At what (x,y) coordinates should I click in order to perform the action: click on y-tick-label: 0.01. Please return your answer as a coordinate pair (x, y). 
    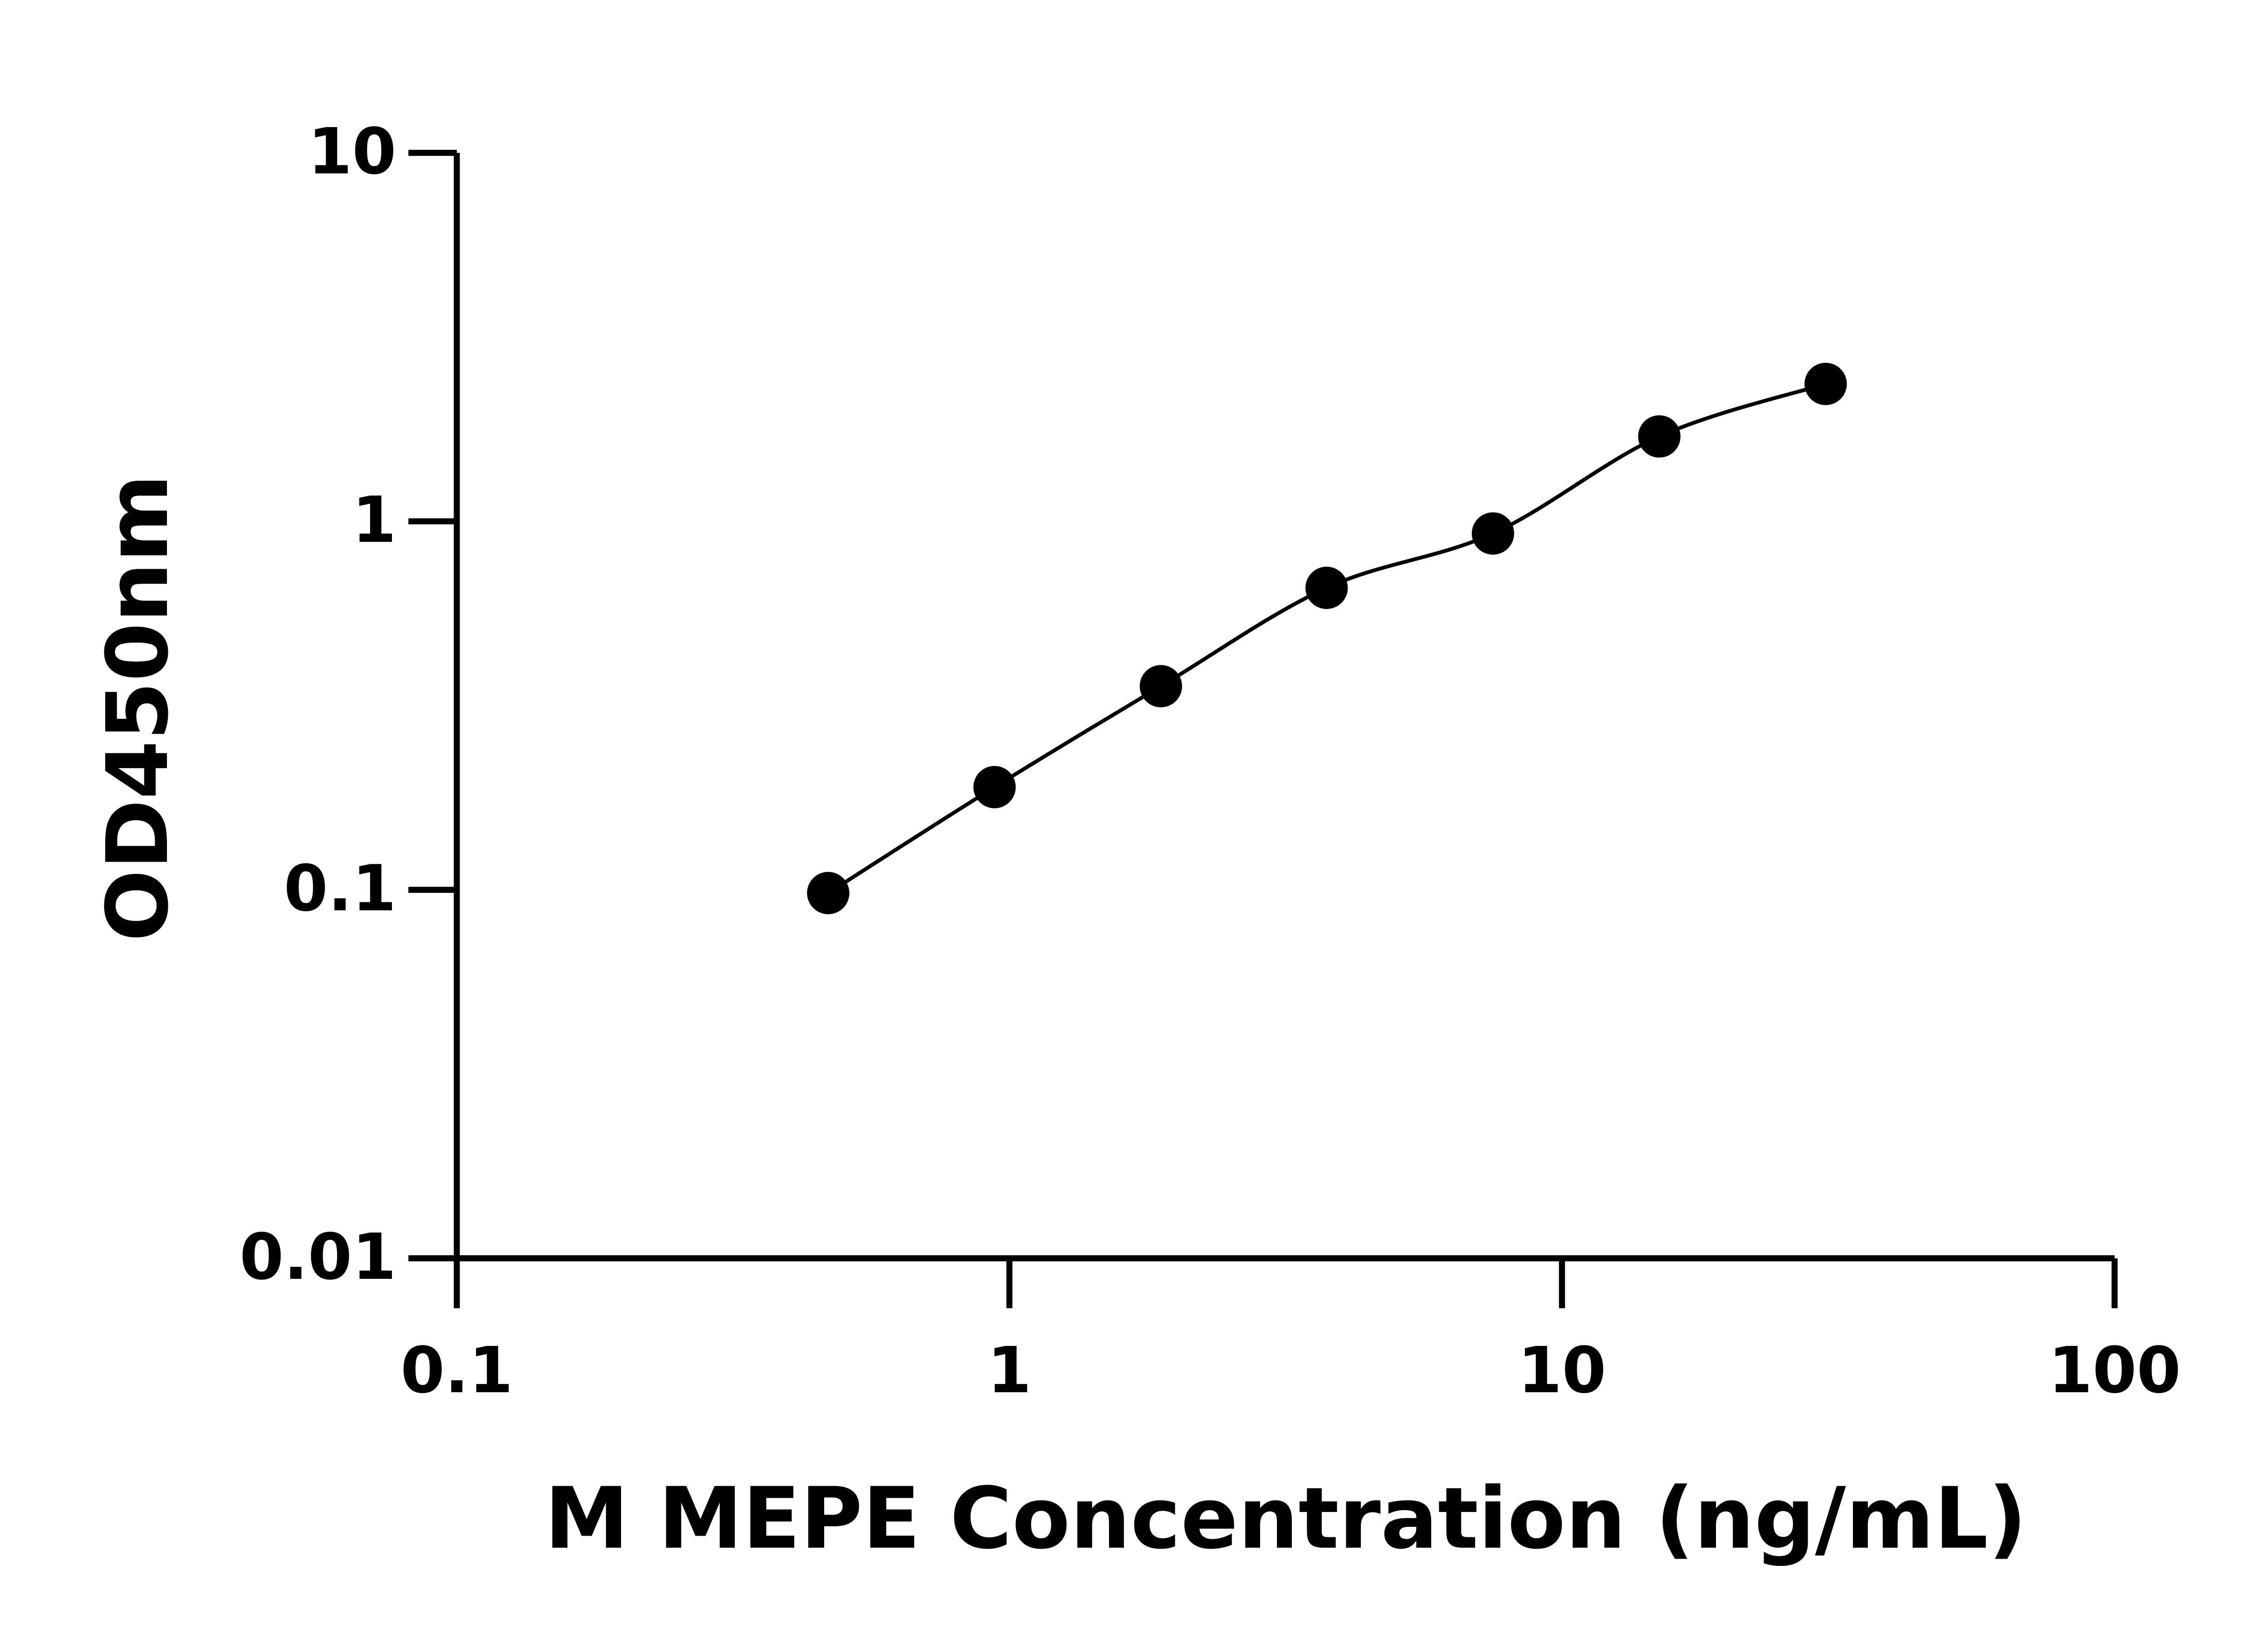
    Looking at the image, I should click on (318, 1257).